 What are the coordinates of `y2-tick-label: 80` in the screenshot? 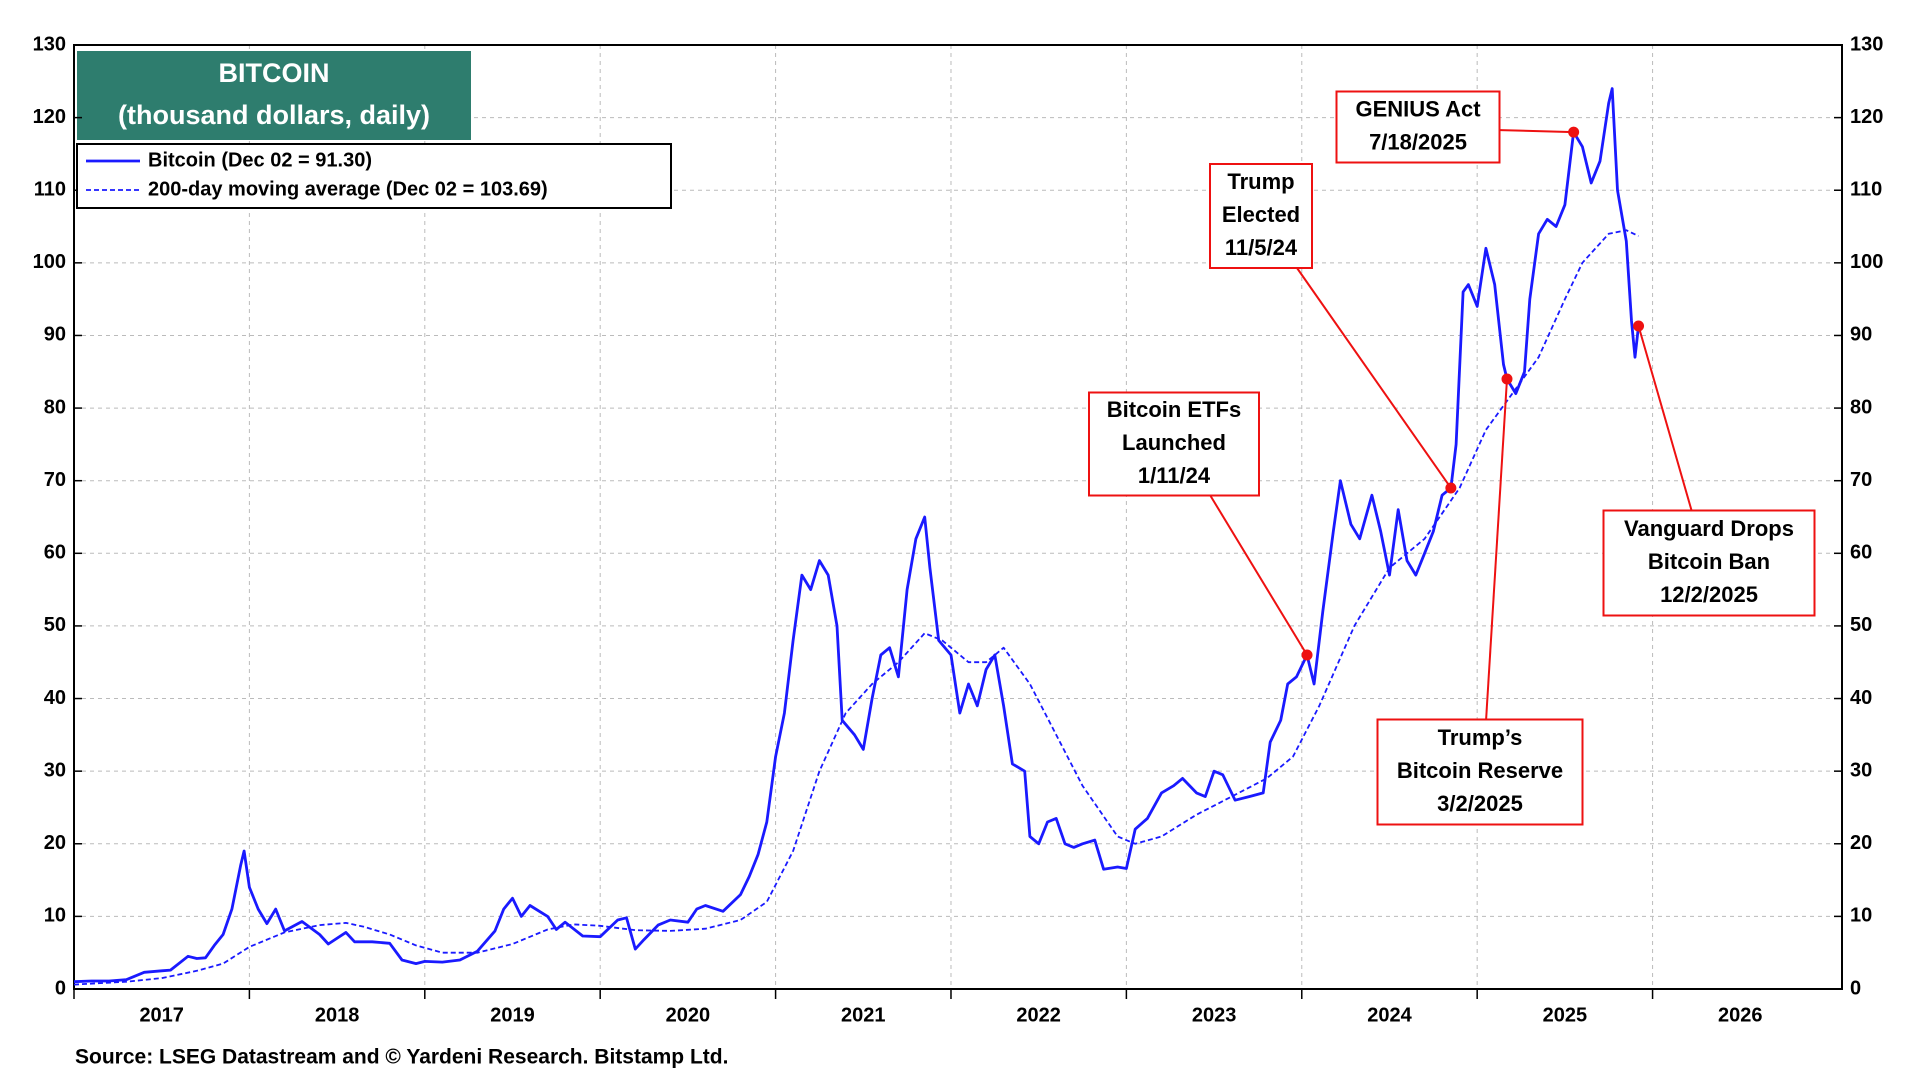 It's located at (1861, 407).